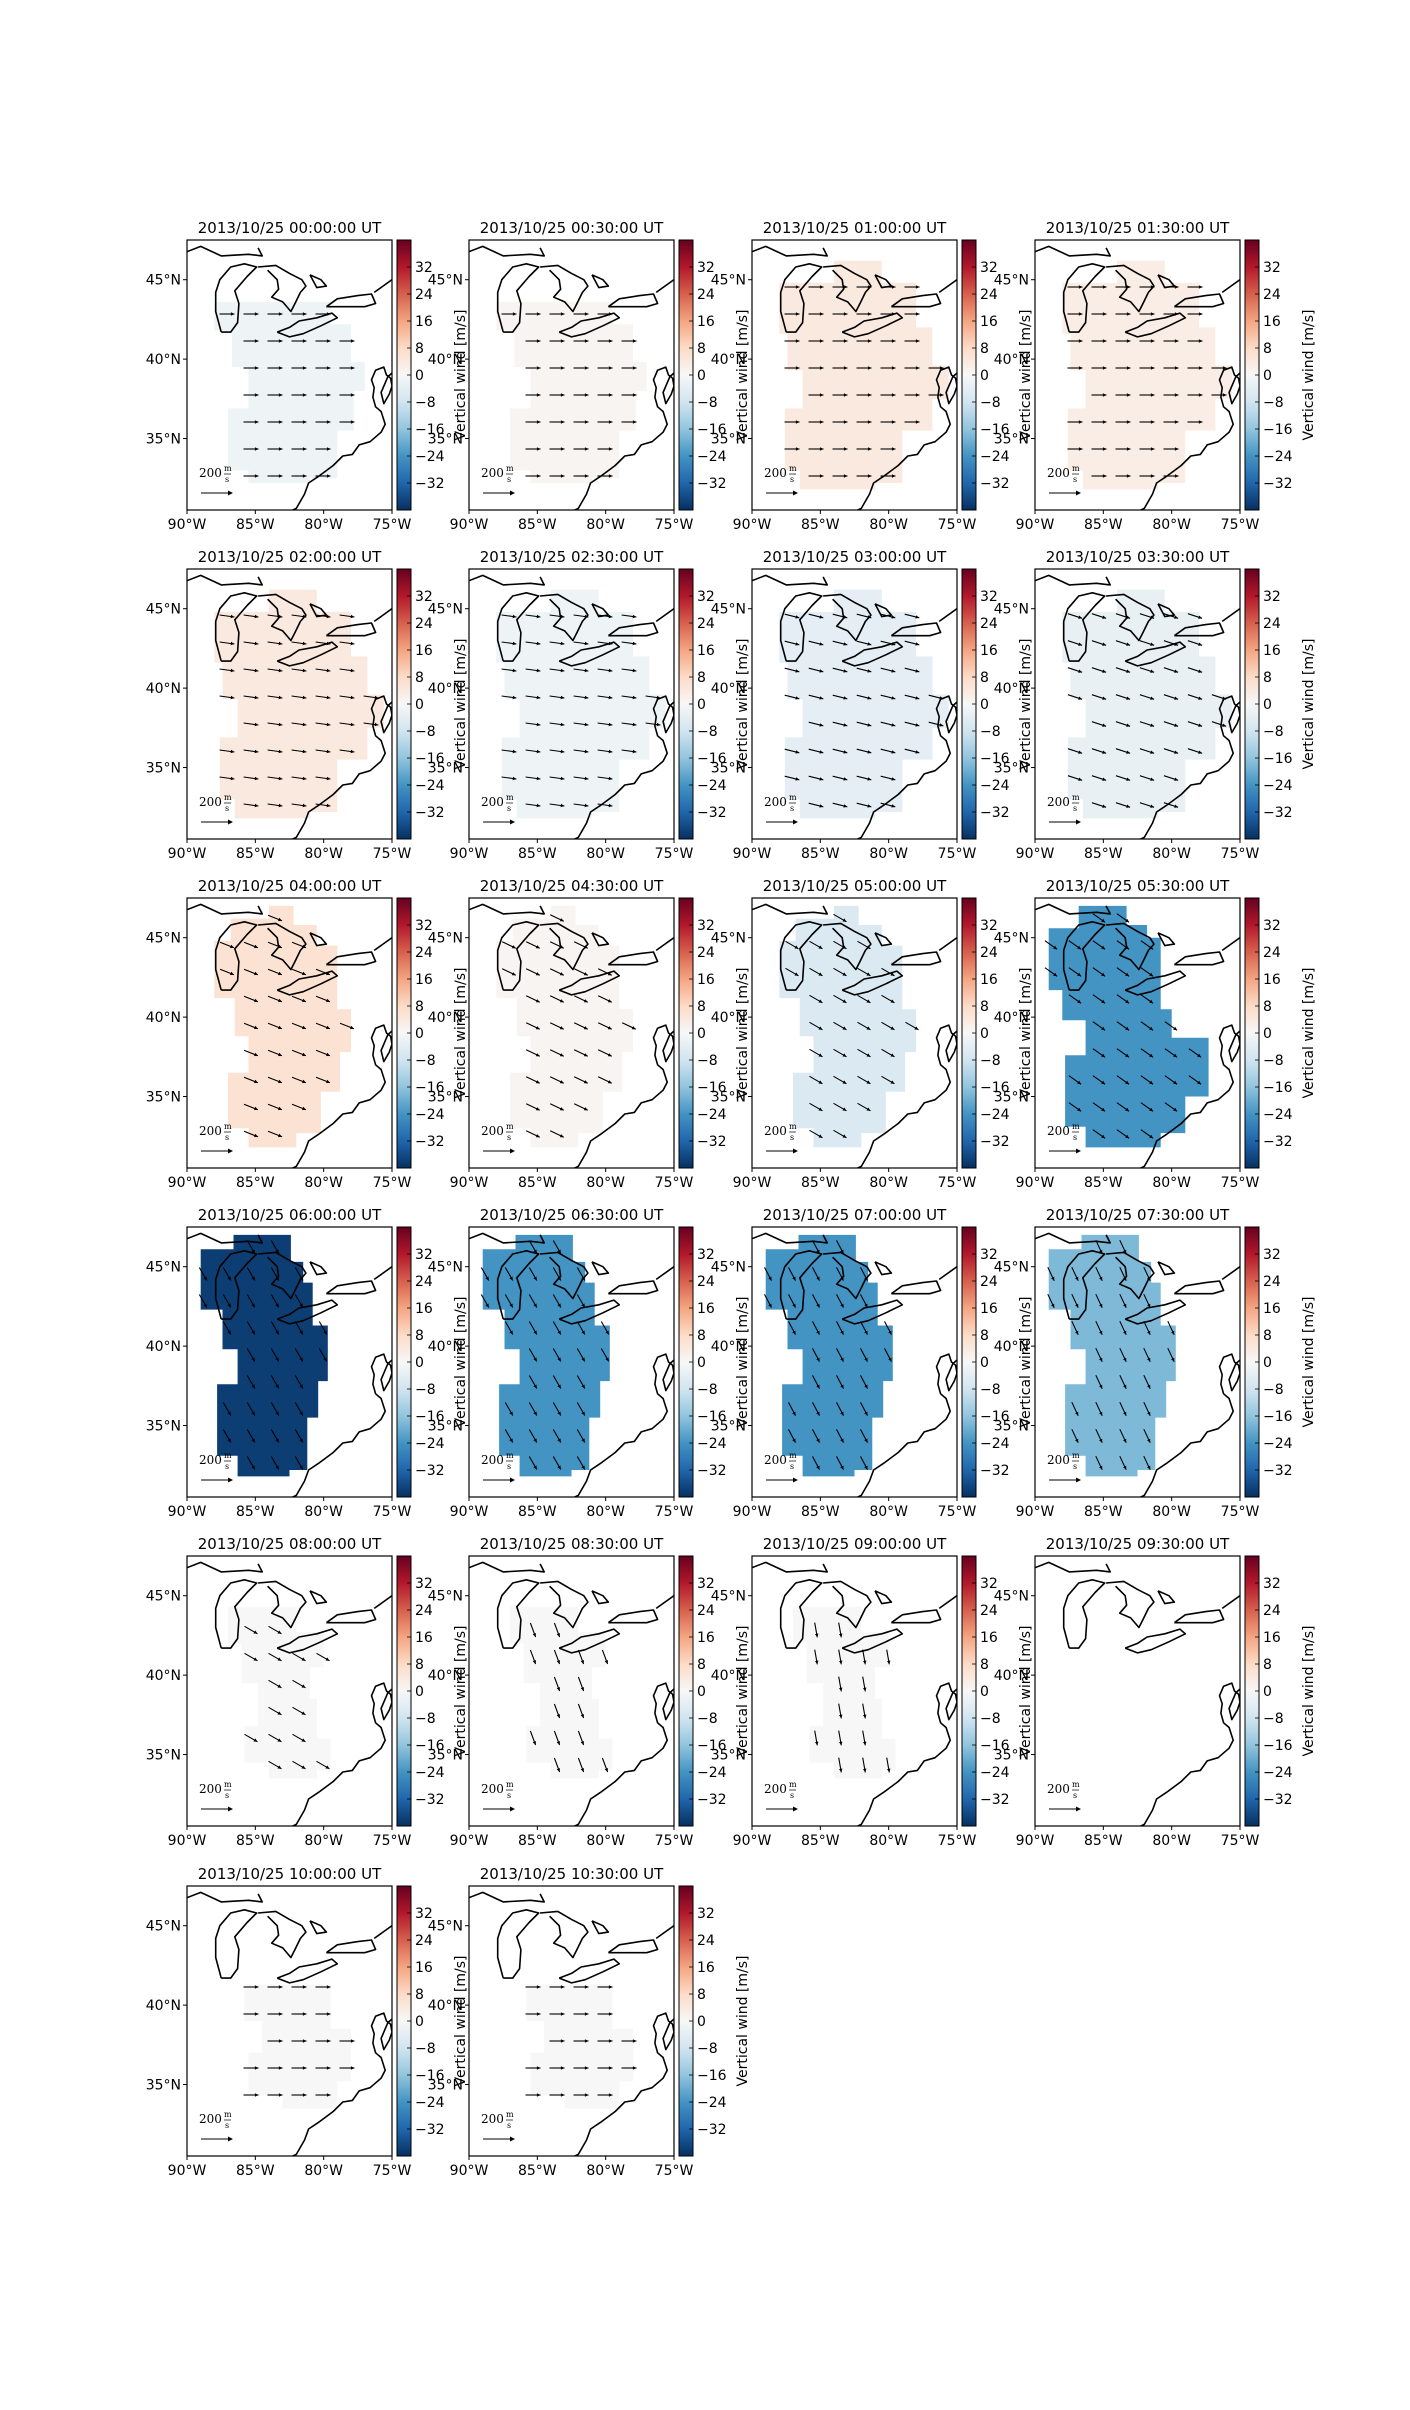 The width and height of the screenshot is (1410, 2410). I want to click on map-frame, so click(1137, 1033).